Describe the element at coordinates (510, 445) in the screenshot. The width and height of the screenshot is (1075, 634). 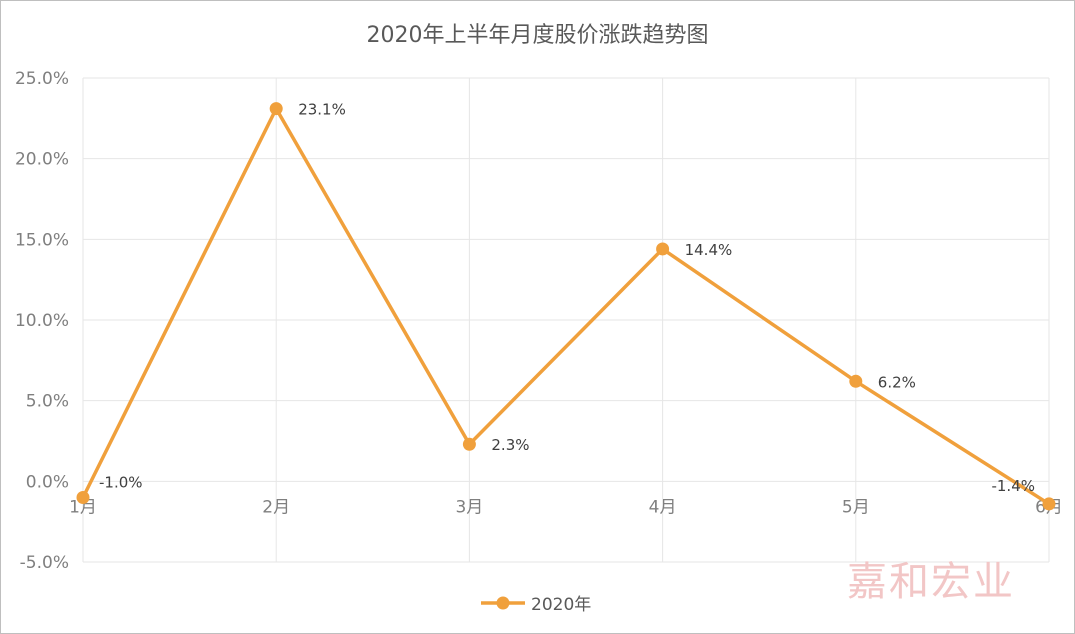
I see `data-label: 2.3%` at that location.